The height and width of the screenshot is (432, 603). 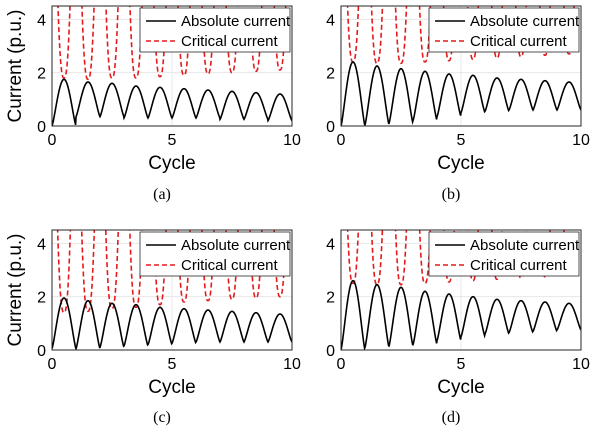 I want to click on panel-caption: (b), so click(x=451, y=194).